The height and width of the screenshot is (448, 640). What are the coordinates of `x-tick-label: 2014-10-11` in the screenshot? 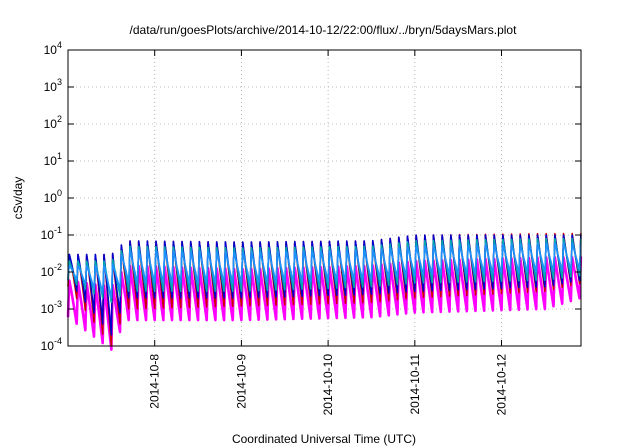 It's located at (415, 384).